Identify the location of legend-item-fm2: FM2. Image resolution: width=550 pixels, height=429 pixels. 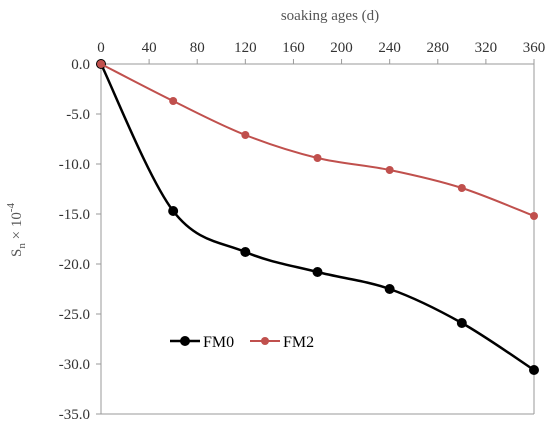
(282, 342).